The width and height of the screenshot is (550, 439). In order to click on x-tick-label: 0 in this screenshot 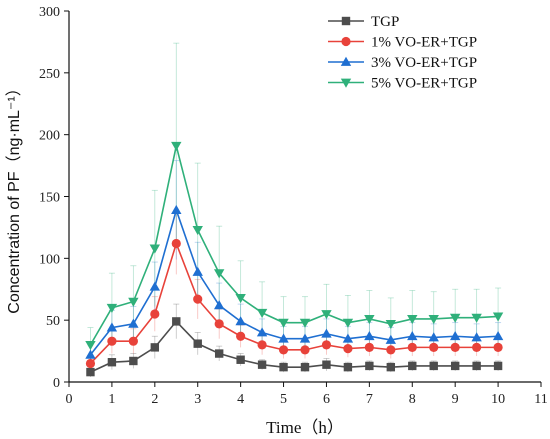, I will do `click(69, 399)`.